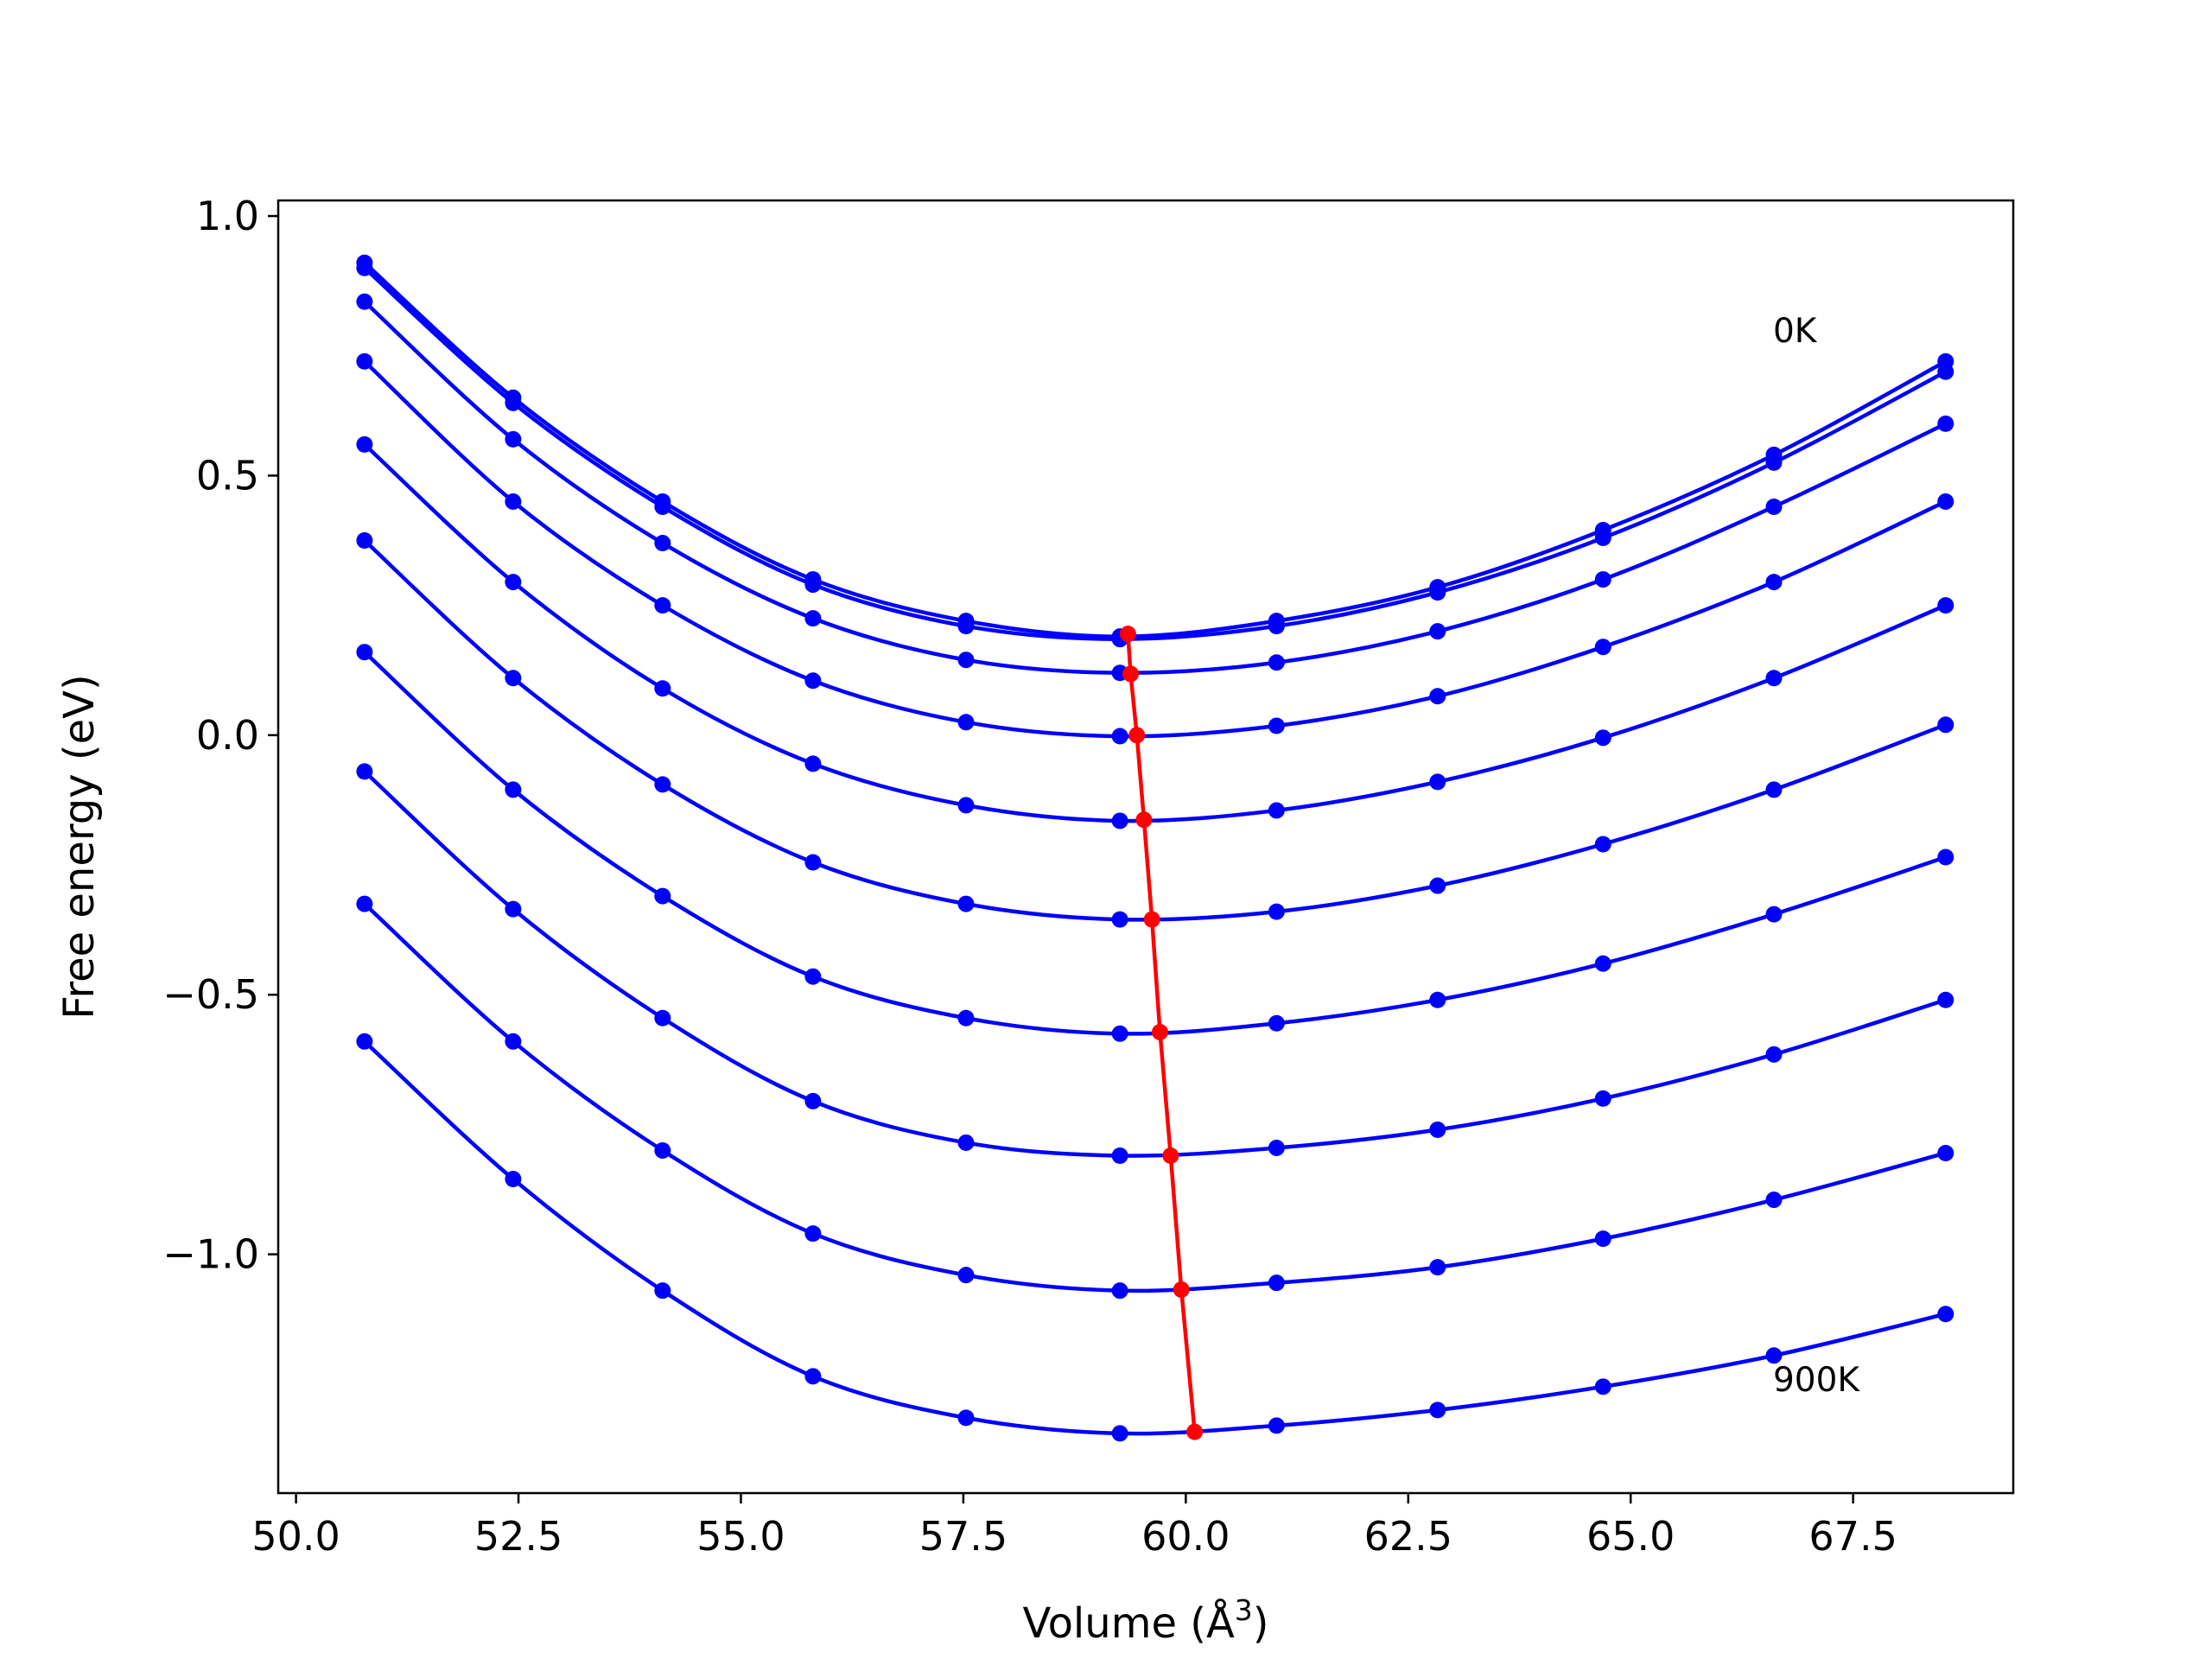  What do you see at coordinates (1816, 856) in the screenshot?
I see `annotations: 0K 900K` at bounding box center [1816, 856].